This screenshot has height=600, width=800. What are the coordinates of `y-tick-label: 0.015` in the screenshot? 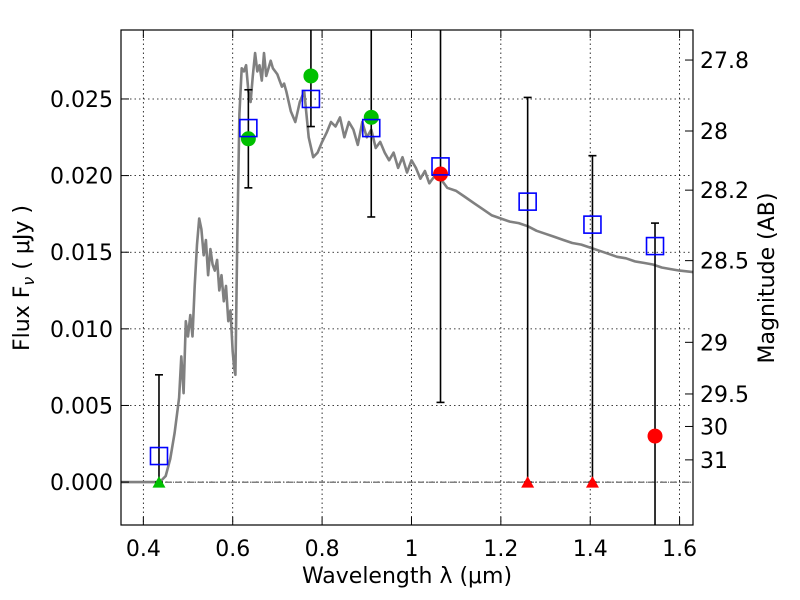 It's located at (81, 253).